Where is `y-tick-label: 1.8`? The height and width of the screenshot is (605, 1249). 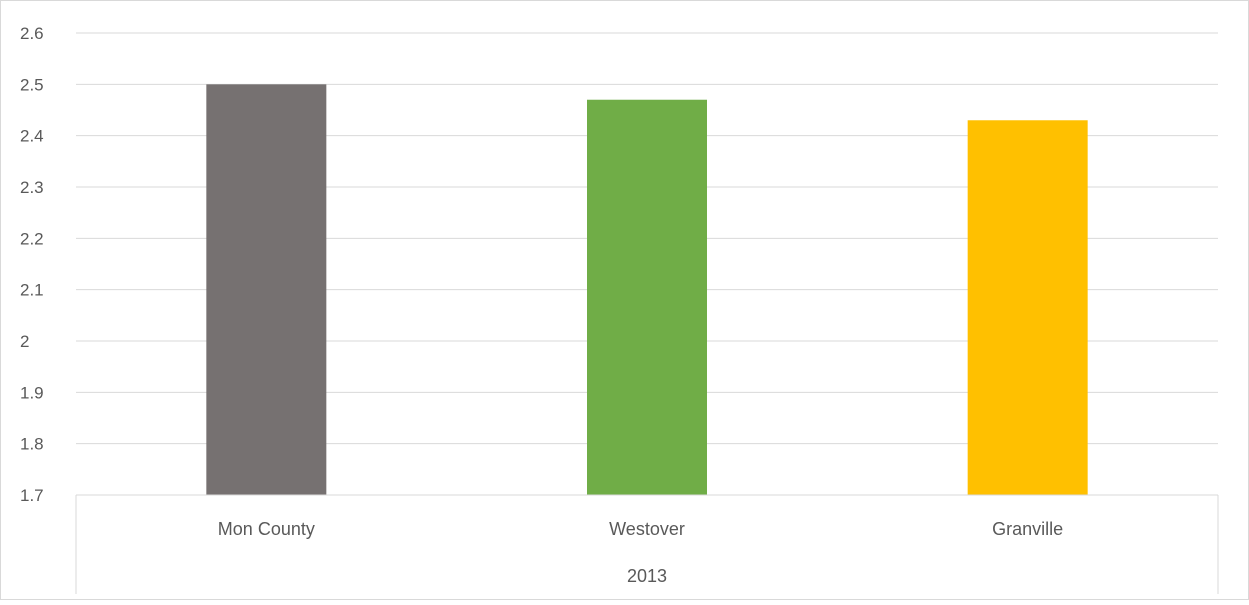
y-tick-label: 1.8 is located at coordinates (32, 444).